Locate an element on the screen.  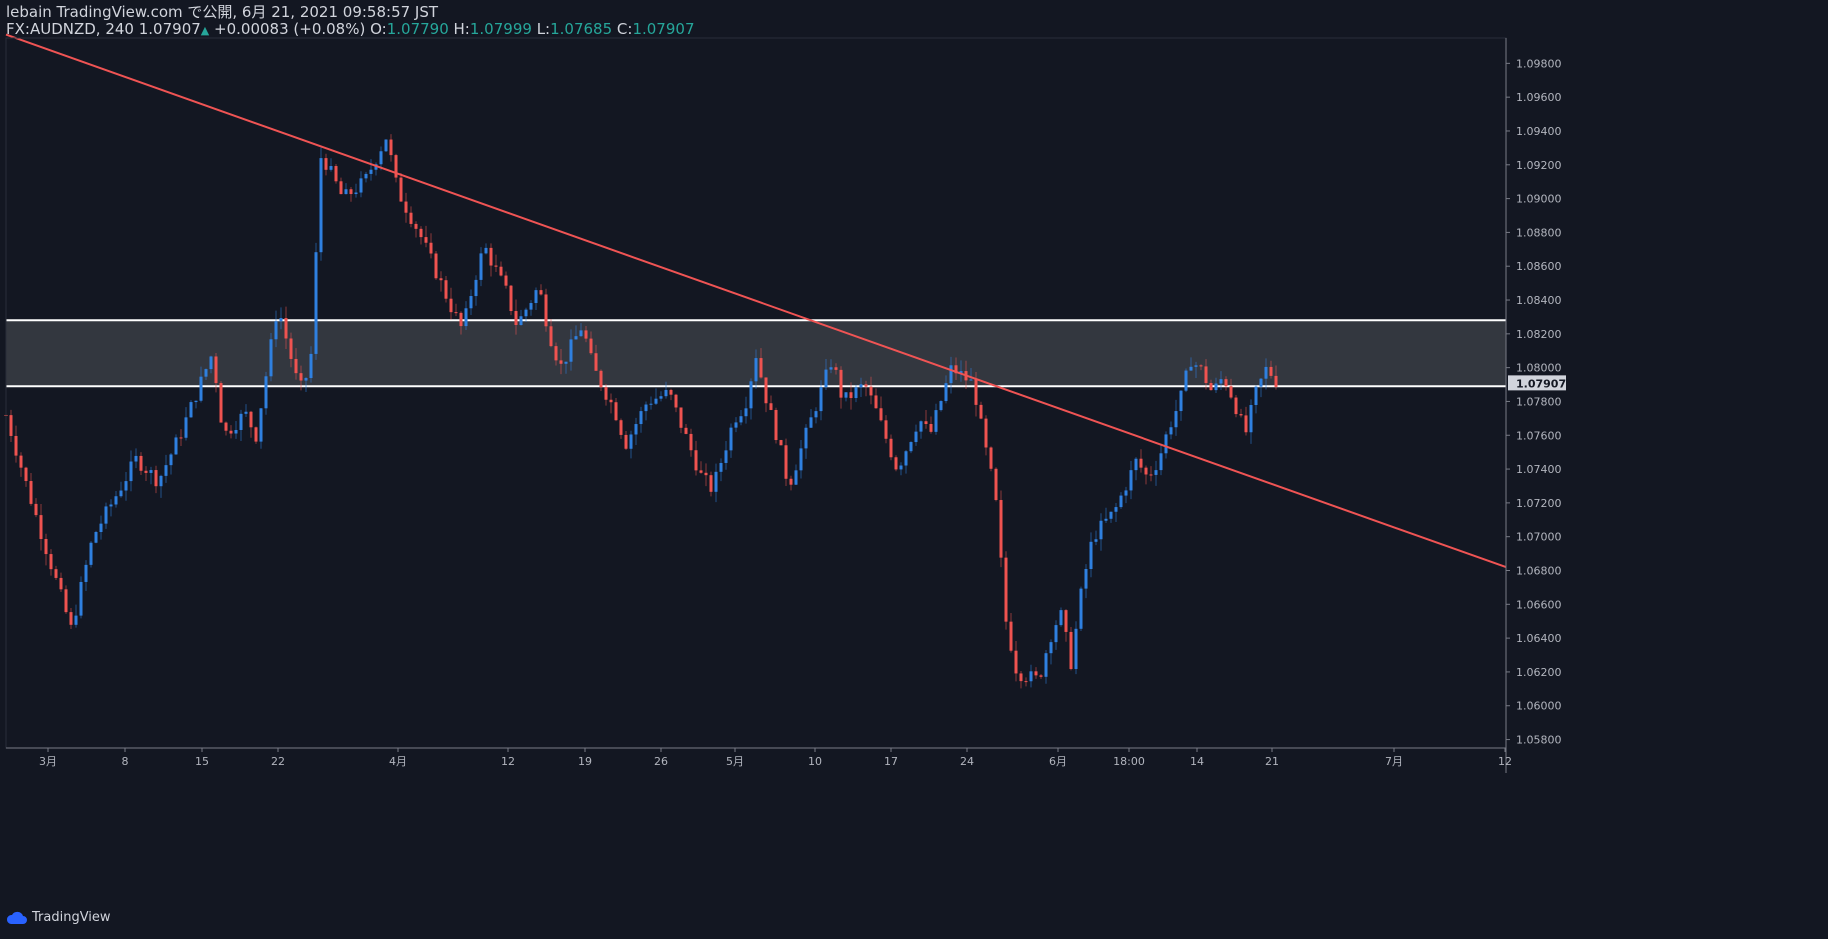
high-value: 1.07999 is located at coordinates (500, 29).